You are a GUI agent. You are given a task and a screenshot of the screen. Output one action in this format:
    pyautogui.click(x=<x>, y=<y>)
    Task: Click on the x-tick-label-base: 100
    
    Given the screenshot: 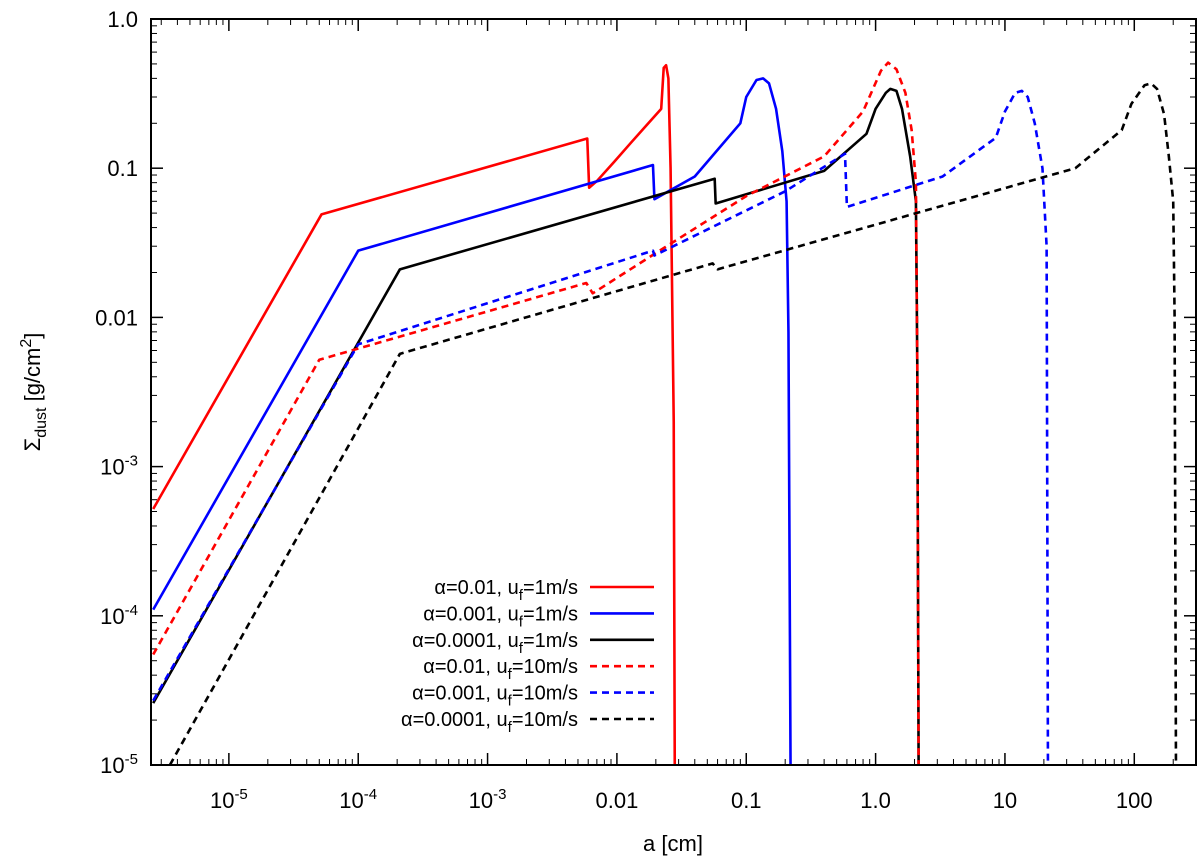 What is the action you would take?
    pyautogui.click(x=1134, y=800)
    